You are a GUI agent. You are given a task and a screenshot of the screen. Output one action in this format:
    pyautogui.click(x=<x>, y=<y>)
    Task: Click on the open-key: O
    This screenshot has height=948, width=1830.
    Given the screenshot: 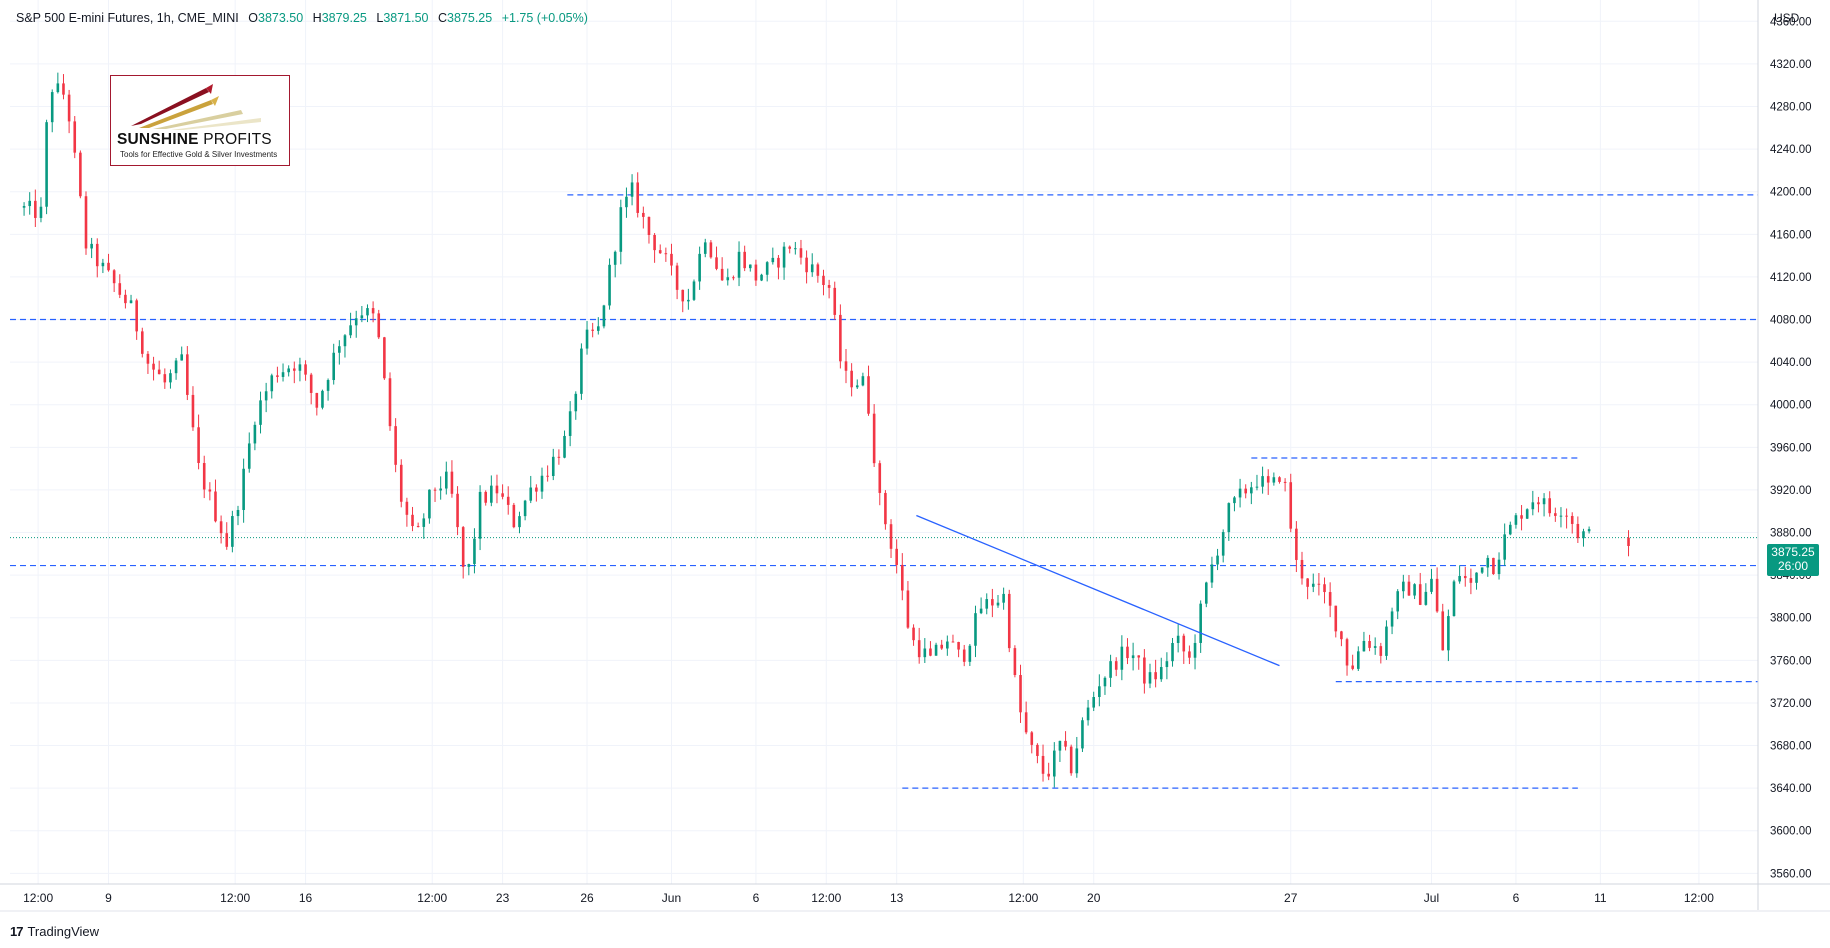 What is the action you would take?
    pyautogui.click(x=253, y=18)
    